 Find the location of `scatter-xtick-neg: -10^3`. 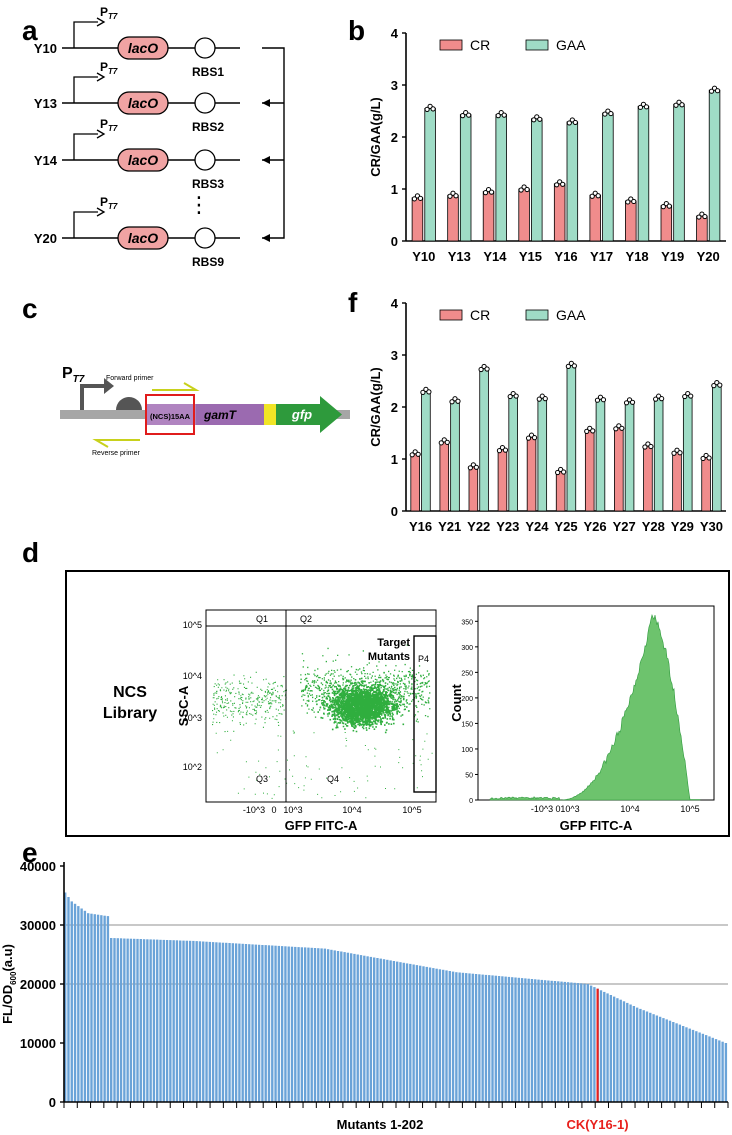

scatter-xtick-neg: -10^3 is located at coordinates (254, 810).